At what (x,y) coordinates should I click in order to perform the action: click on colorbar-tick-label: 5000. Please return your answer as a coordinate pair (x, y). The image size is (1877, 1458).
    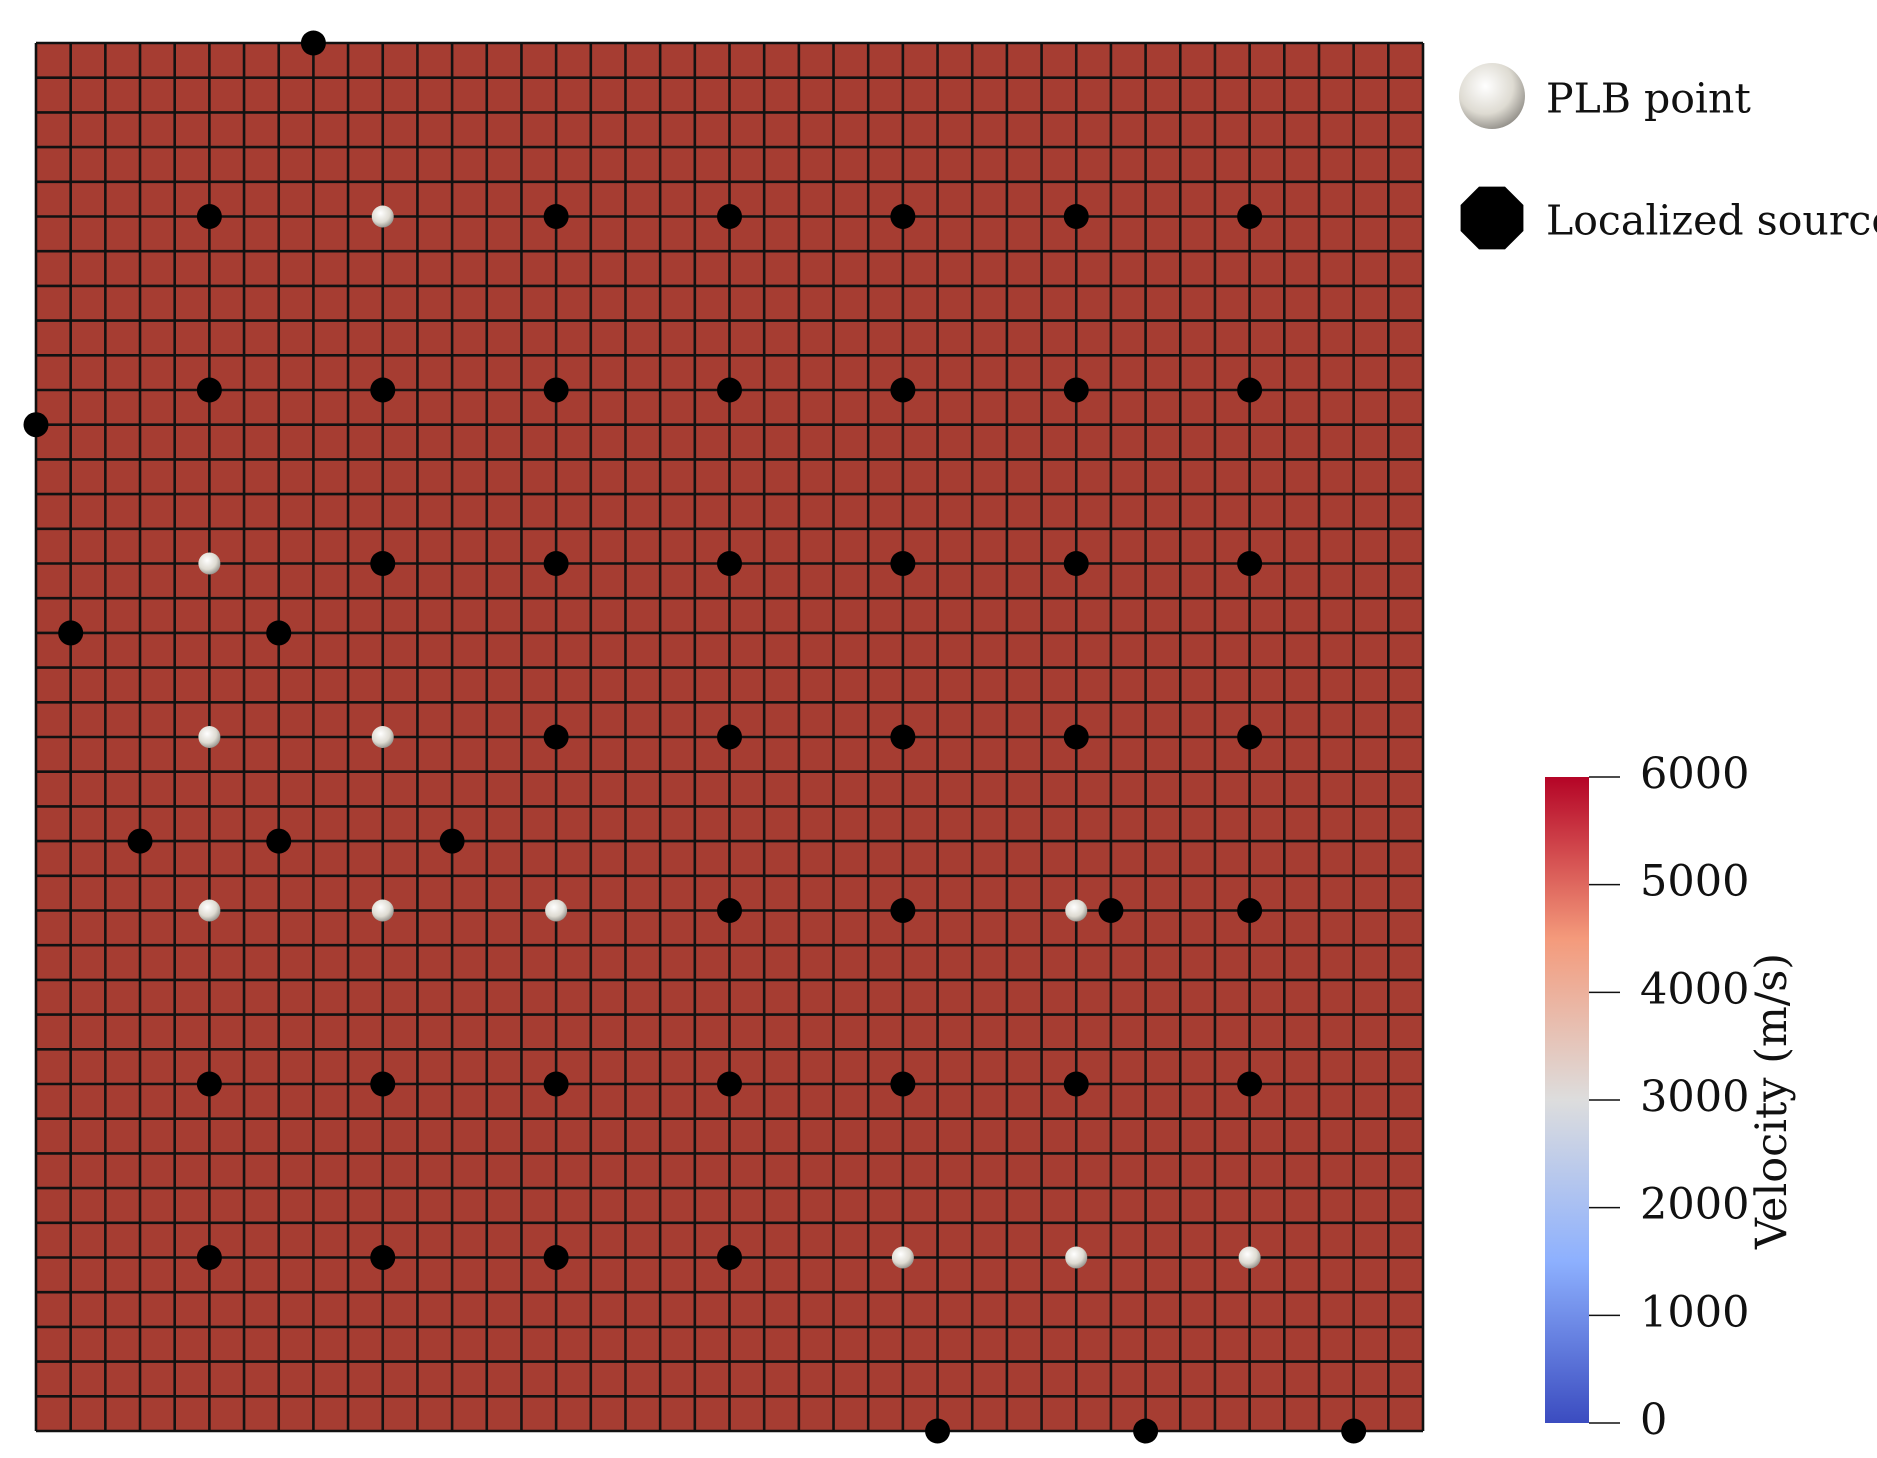
    Looking at the image, I should click on (1694, 882).